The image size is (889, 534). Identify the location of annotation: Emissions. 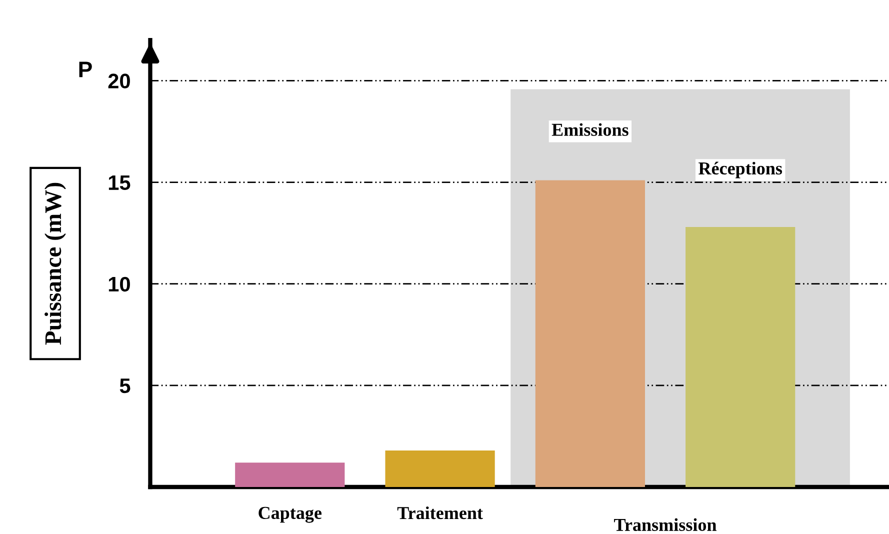
(590, 129).